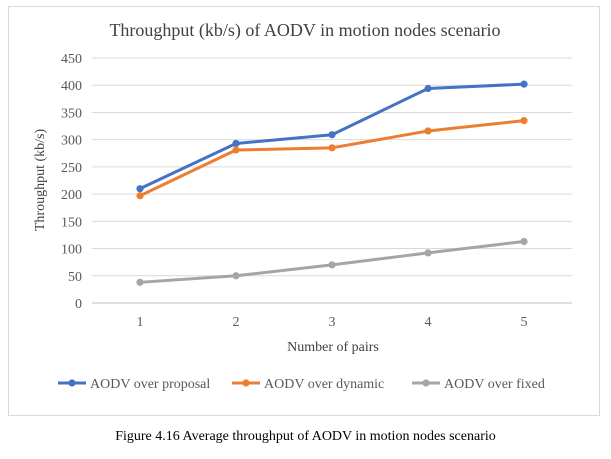 The width and height of the screenshot is (611, 459). Describe the element at coordinates (324, 384) in the screenshot. I see `legend-label: AODV over dynamic` at that location.